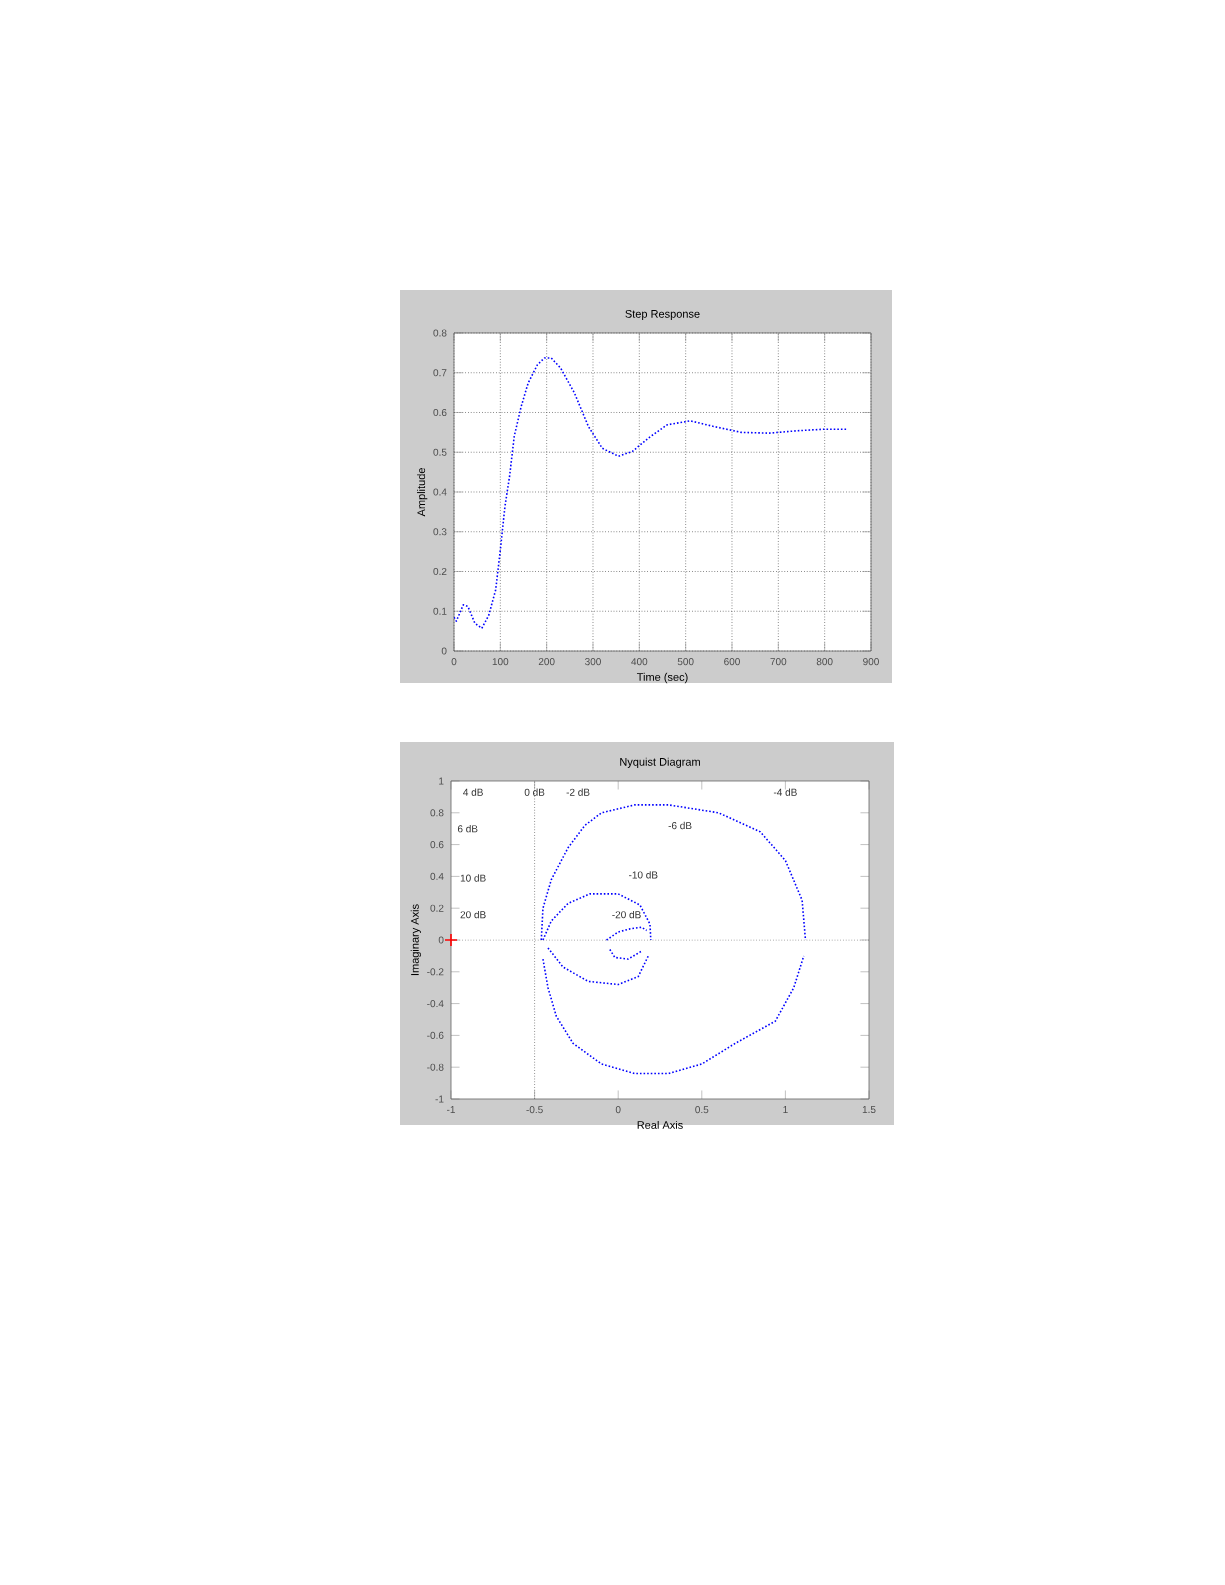 Image resolution: width=1225 pixels, height=1585 pixels. Describe the element at coordinates (785, 1109) in the screenshot. I see `x-tick-label: 1` at that location.